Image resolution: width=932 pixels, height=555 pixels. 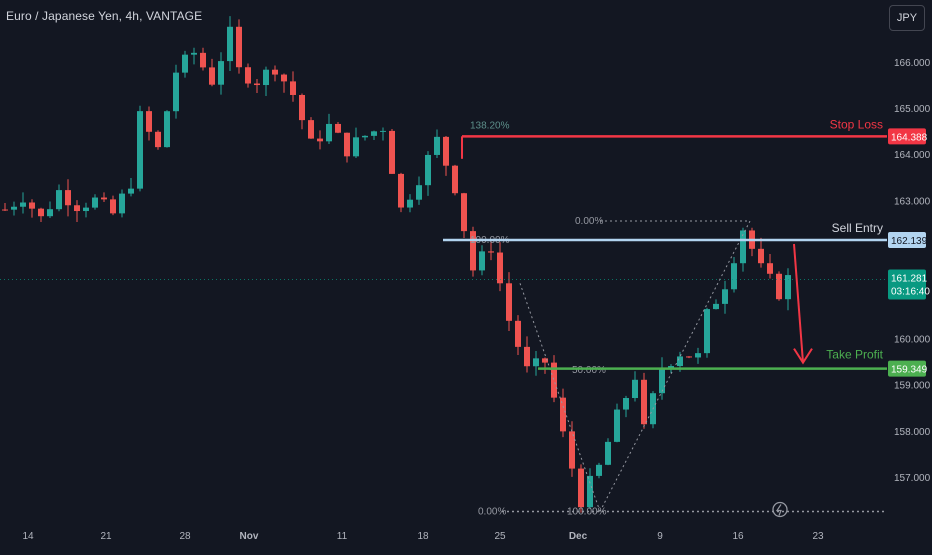 What do you see at coordinates (490, 126) in the screenshot?
I see `fib-label-138: 138.20%` at bounding box center [490, 126].